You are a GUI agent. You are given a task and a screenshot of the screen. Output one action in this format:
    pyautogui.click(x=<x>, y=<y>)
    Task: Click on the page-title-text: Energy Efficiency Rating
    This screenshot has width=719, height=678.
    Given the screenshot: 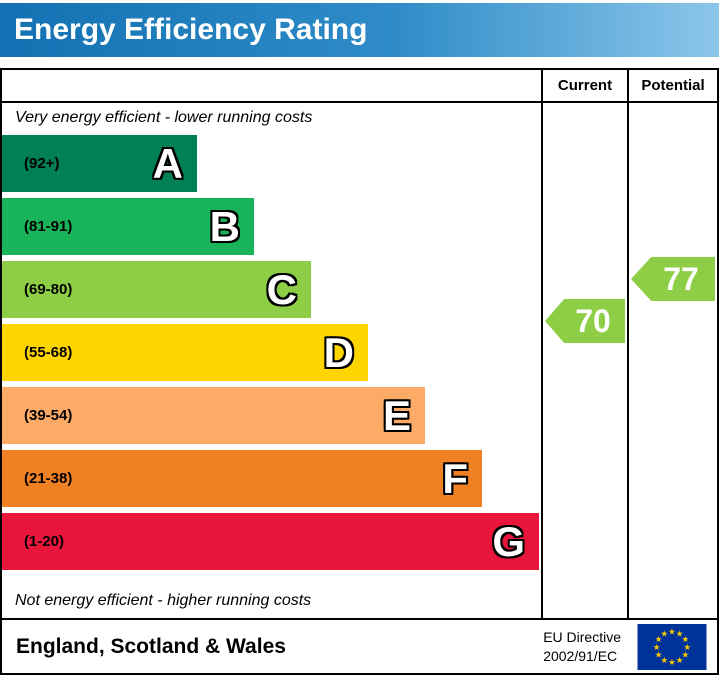 What is the action you would take?
    pyautogui.click(x=191, y=29)
    